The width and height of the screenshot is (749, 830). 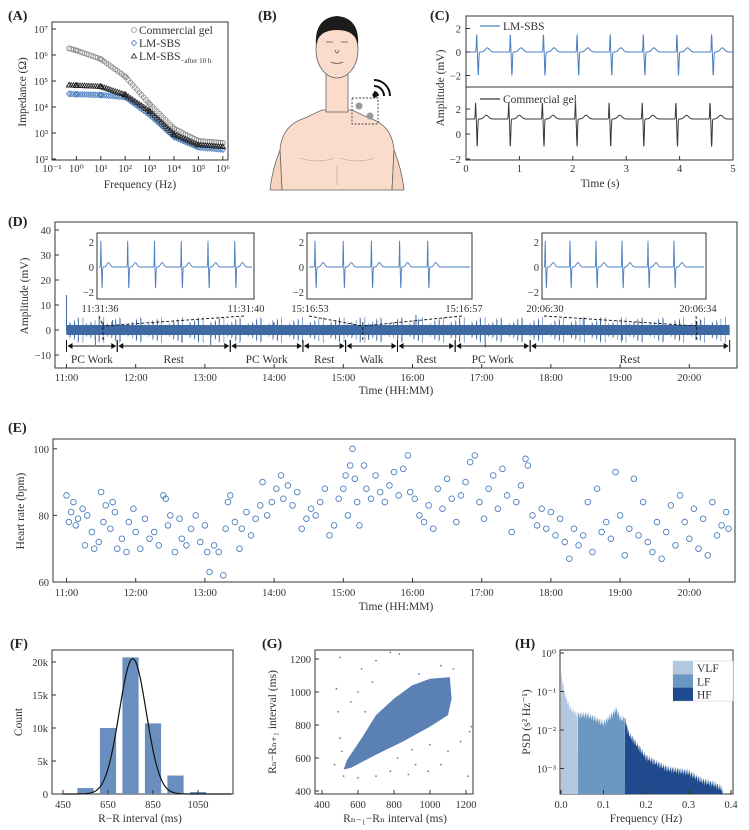 I want to click on y-tick-label: 1200, so click(x=300, y=660).